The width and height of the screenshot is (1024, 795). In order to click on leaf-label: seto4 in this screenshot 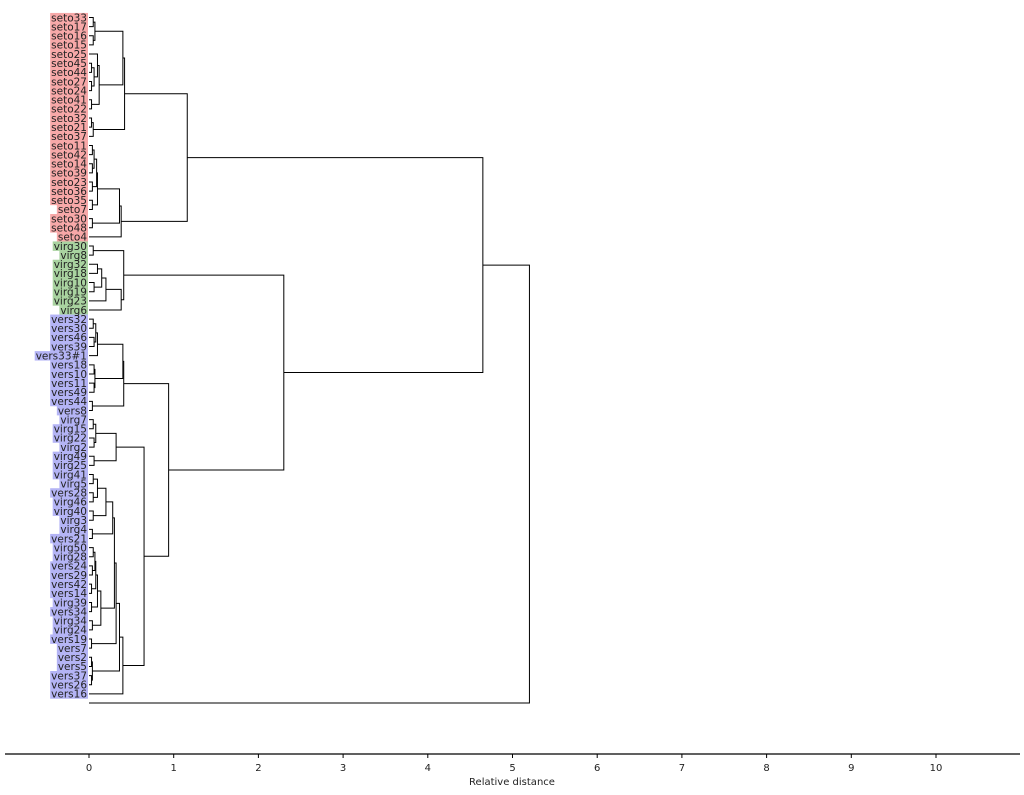, I will do `click(72, 238)`.